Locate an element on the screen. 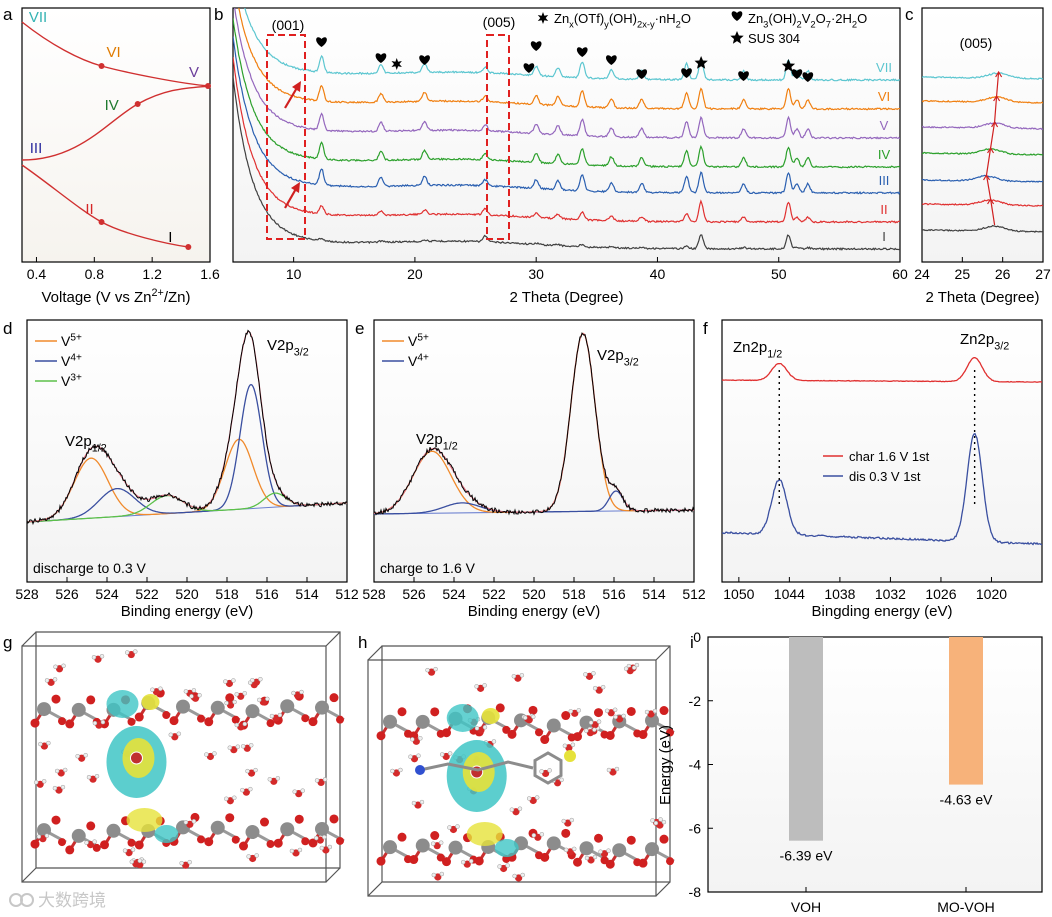 This screenshot has width=1052, height=917. panel-letter-c: c is located at coordinates (909, 14).